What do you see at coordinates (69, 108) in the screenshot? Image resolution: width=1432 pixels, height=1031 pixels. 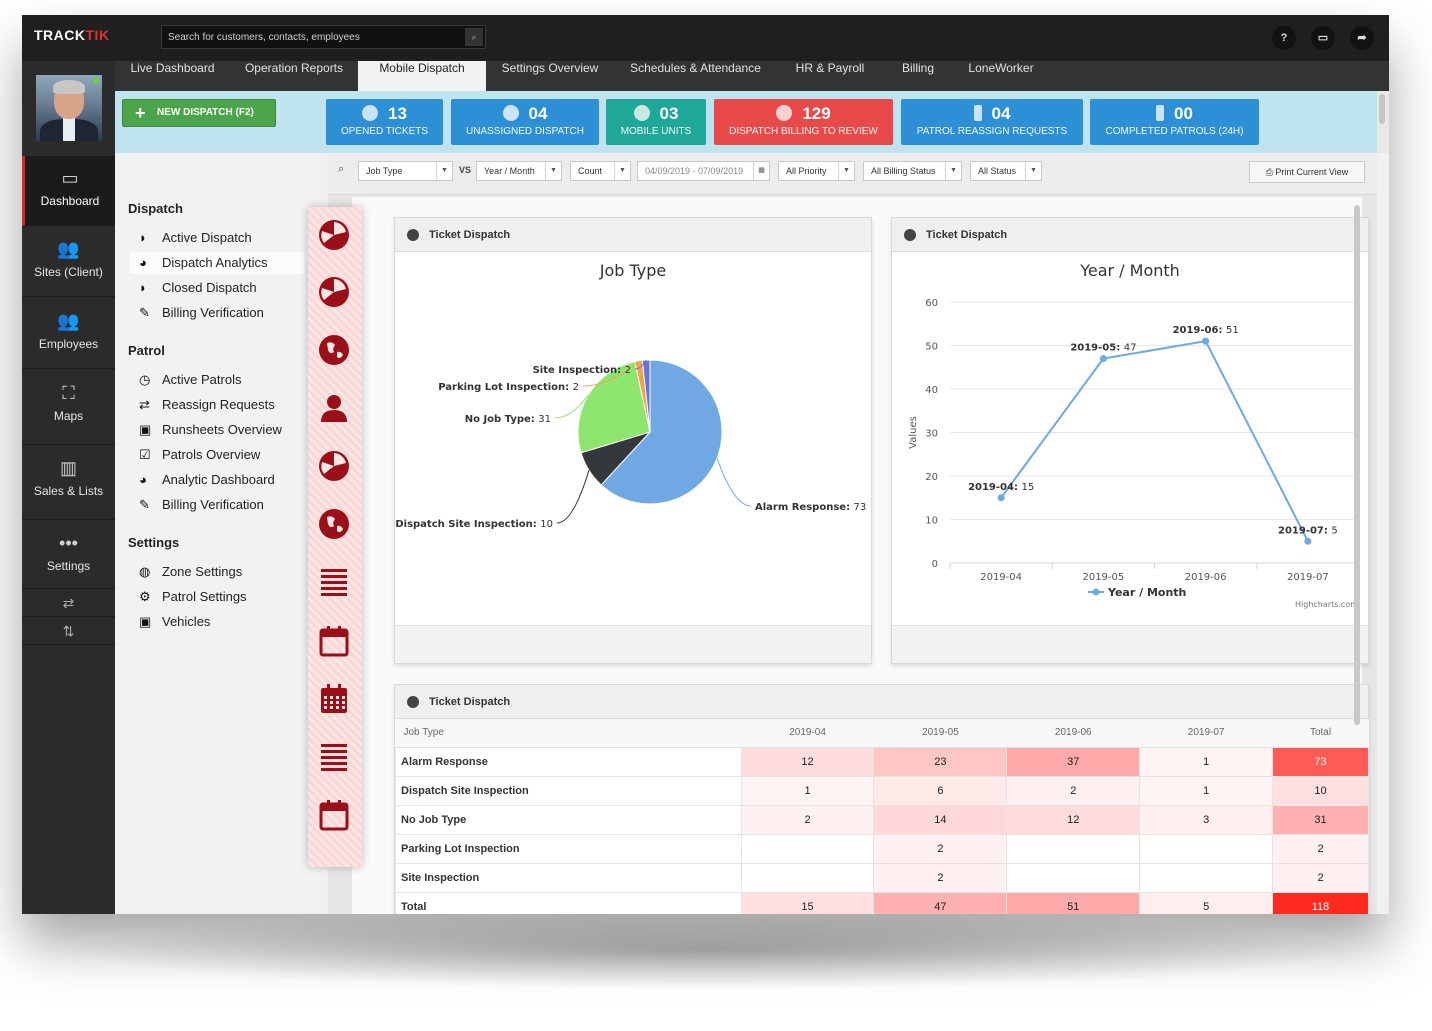 I see `avatar` at bounding box center [69, 108].